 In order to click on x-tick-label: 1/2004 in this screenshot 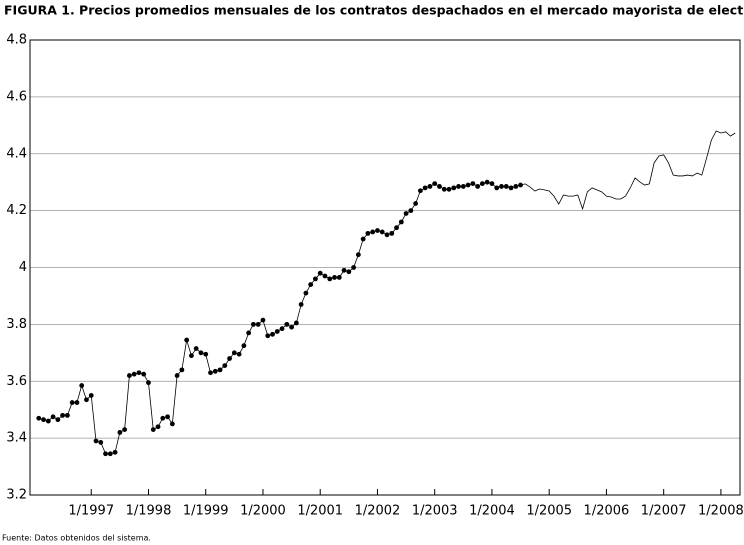, I will do `click(492, 511)`.